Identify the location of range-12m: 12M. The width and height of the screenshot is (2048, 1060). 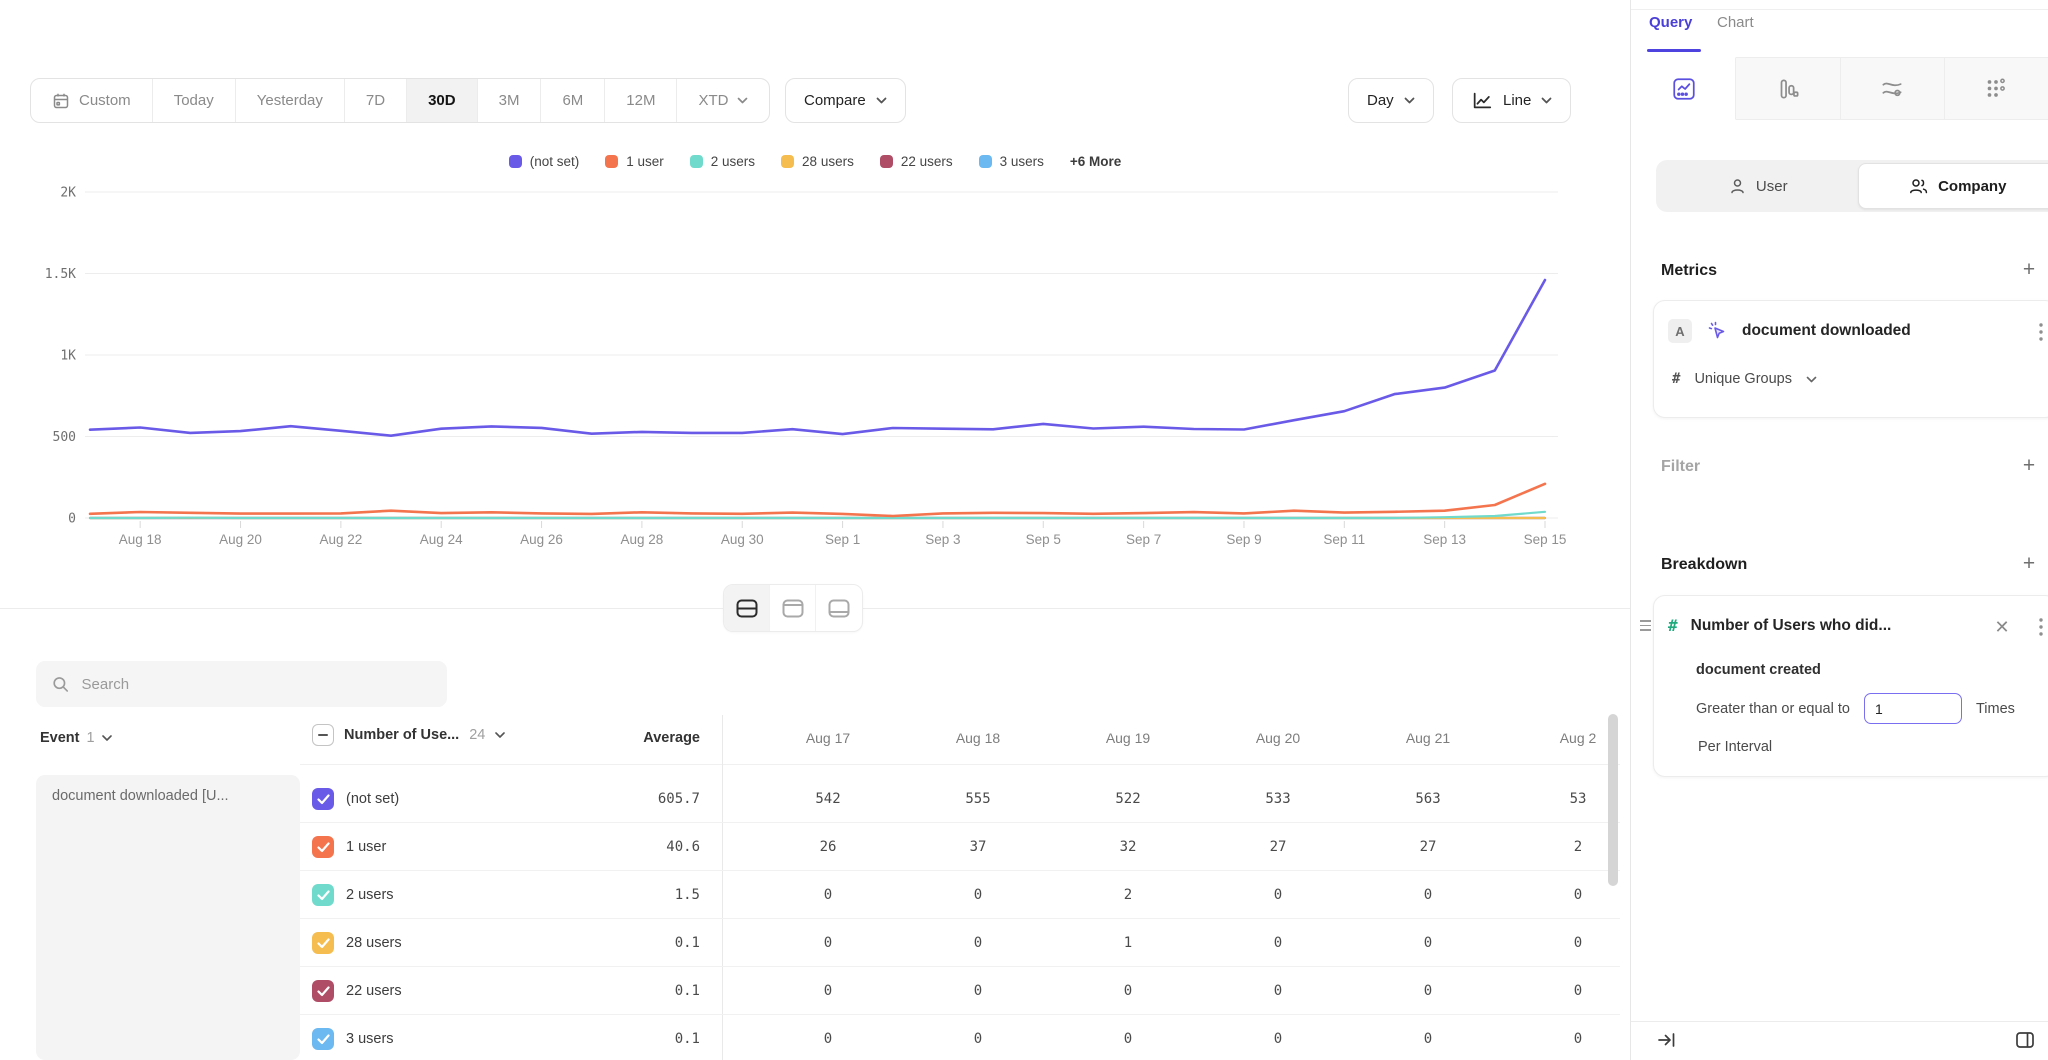
(641, 100).